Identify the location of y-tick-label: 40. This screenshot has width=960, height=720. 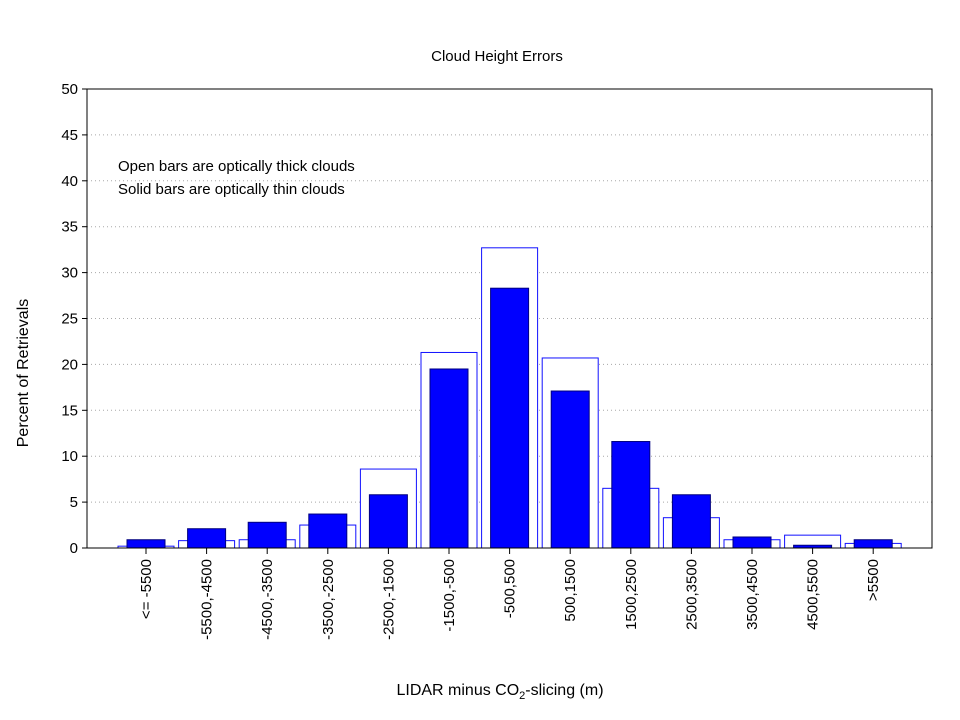
(69, 181).